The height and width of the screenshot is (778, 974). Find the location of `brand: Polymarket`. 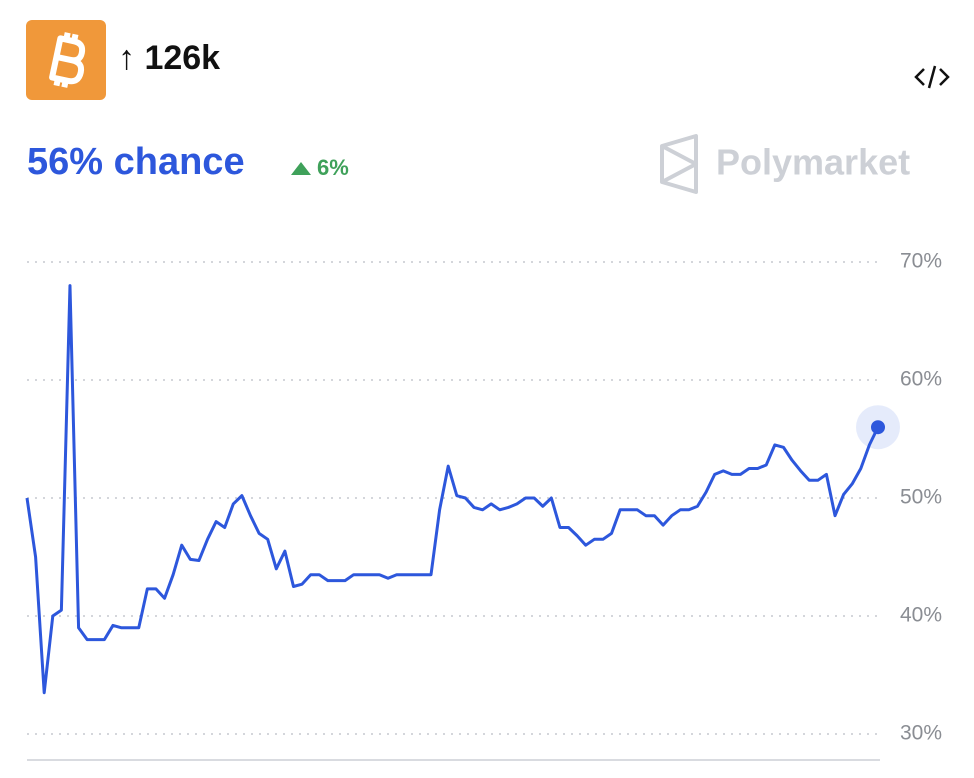

brand: Polymarket is located at coordinates (813, 162).